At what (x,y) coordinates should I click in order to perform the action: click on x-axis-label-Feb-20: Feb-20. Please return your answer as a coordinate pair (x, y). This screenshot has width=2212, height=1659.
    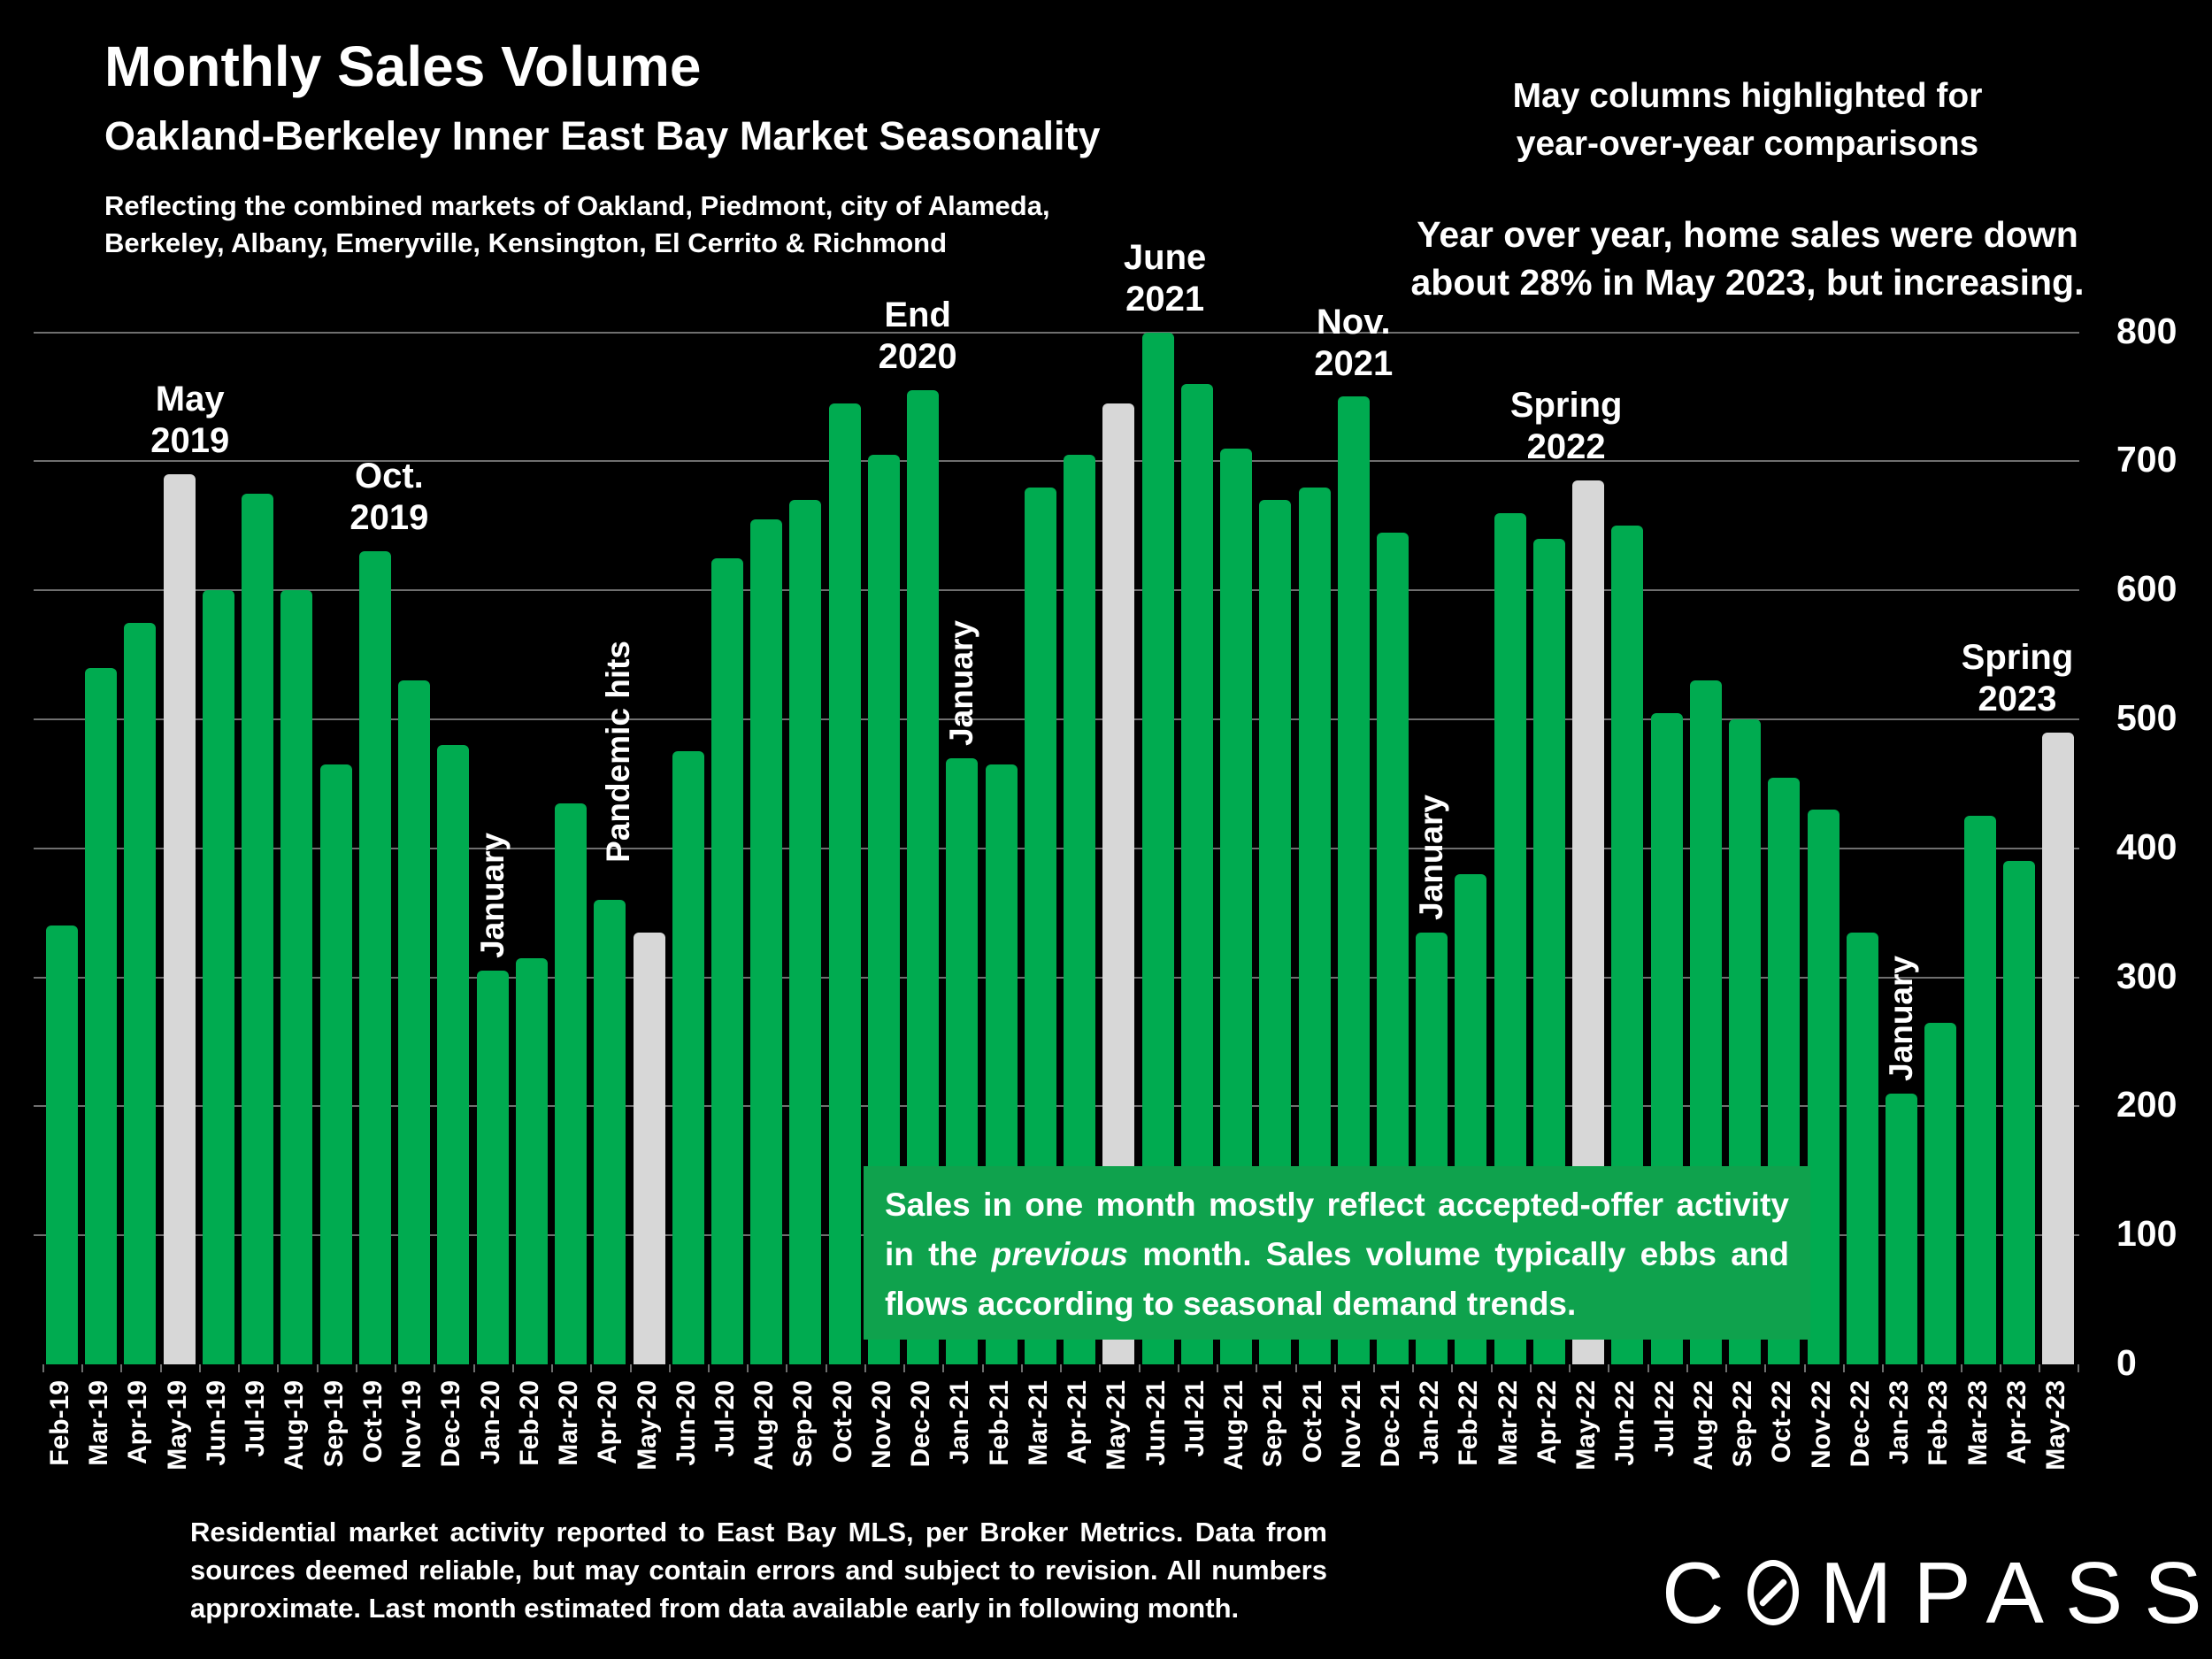
    Looking at the image, I should click on (529, 1423).